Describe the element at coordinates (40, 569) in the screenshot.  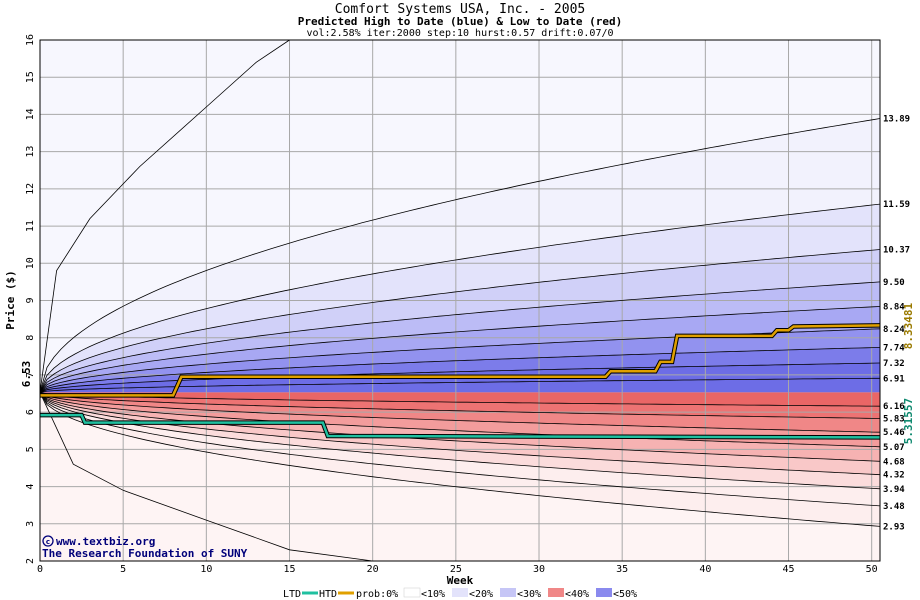
I see `x-tick-0: 0` at that location.